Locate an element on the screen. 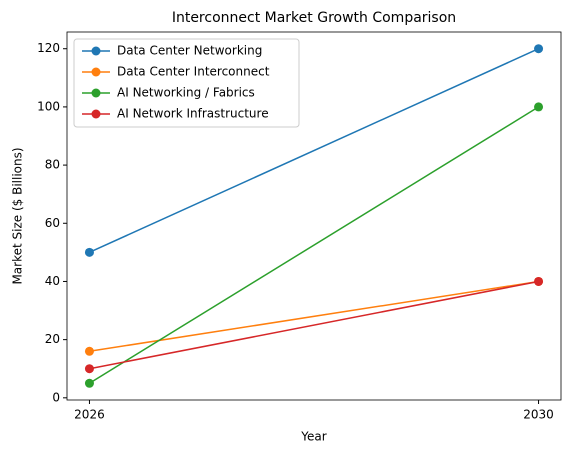 The height and width of the screenshot is (455, 571). chart-title: Interconnect Market Growth Comparison is located at coordinates (314, 18).